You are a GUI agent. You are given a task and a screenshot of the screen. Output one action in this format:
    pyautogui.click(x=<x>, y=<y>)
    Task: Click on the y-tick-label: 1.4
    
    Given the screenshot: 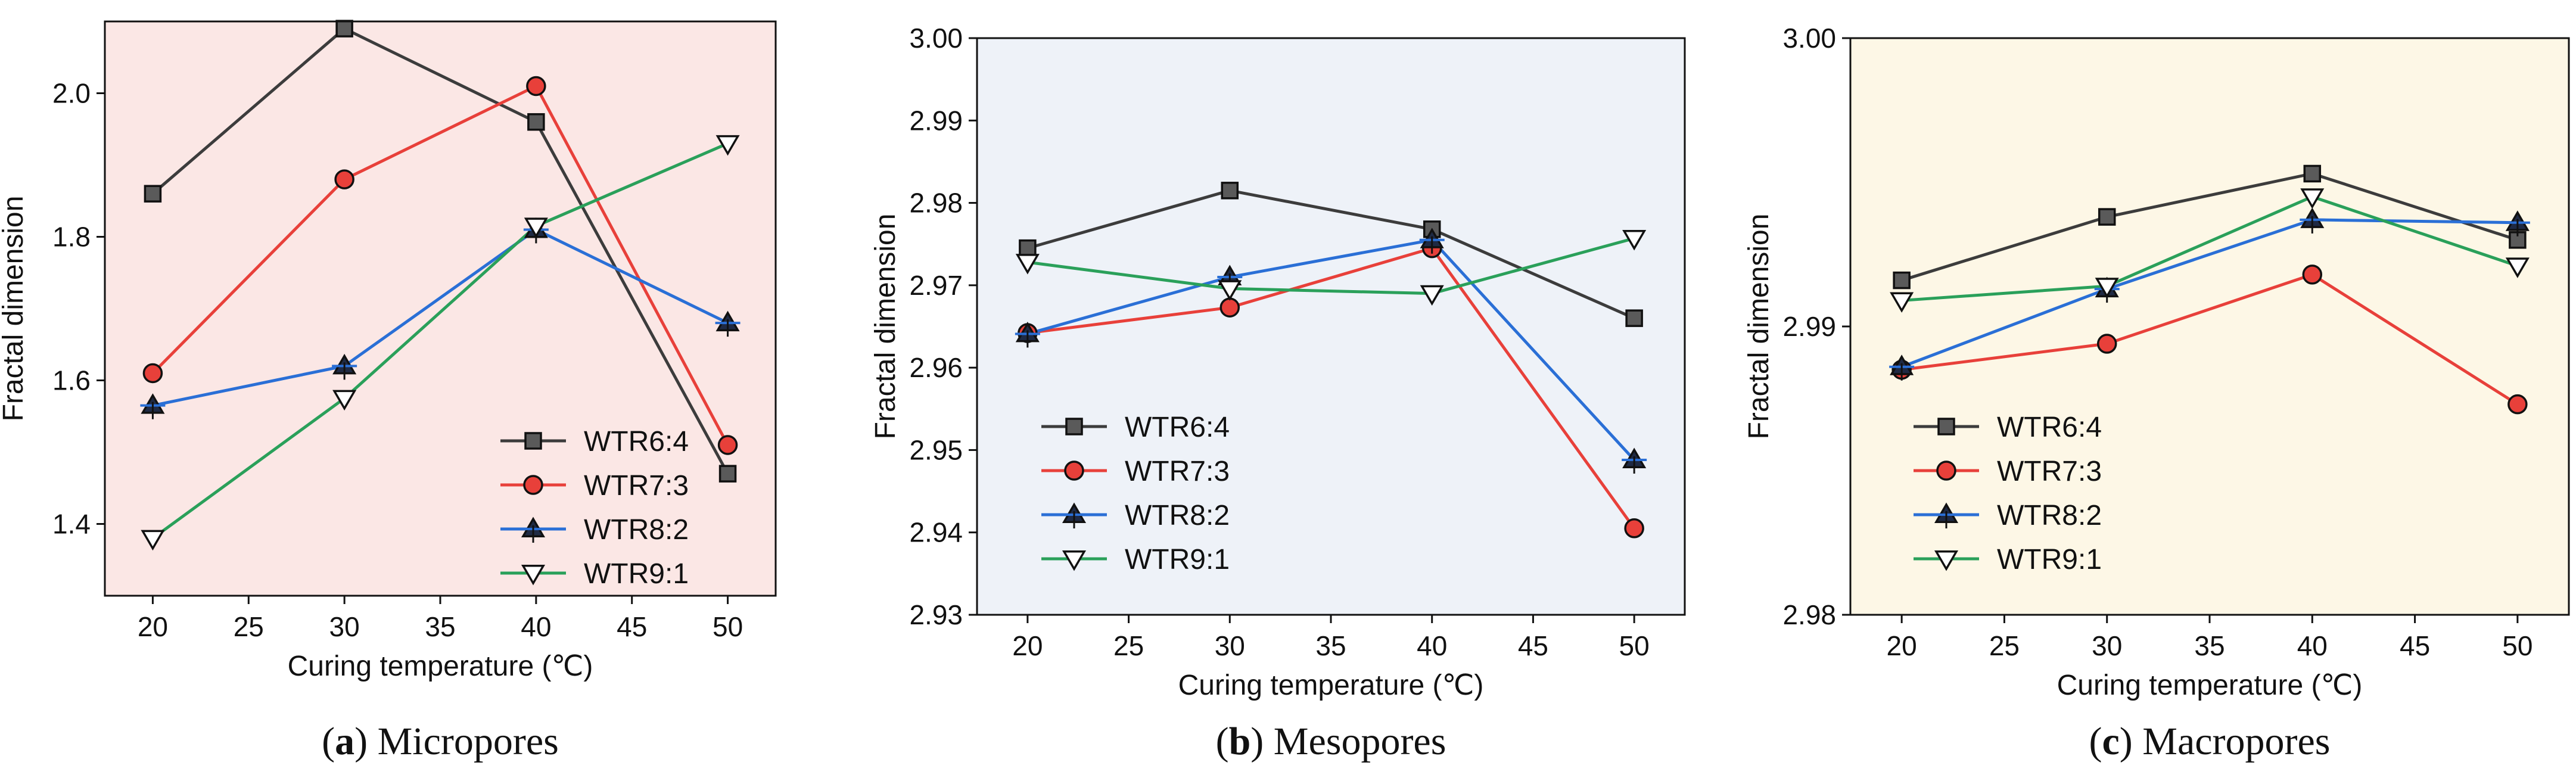 What is the action you would take?
    pyautogui.click(x=71, y=524)
    